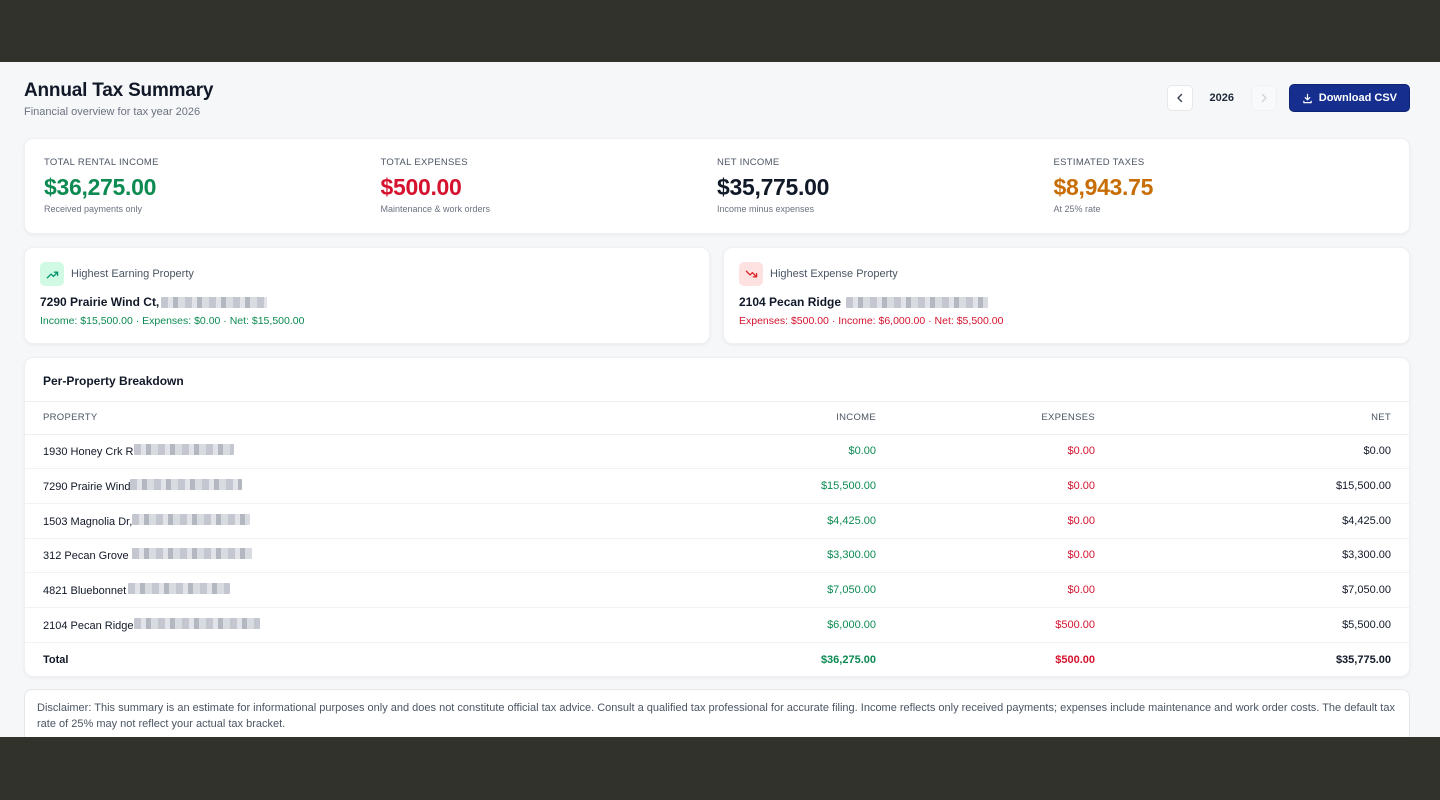 The height and width of the screenshot is (800, 1440). I want to click on stat-value: $35,775.00, so click(773, 187).